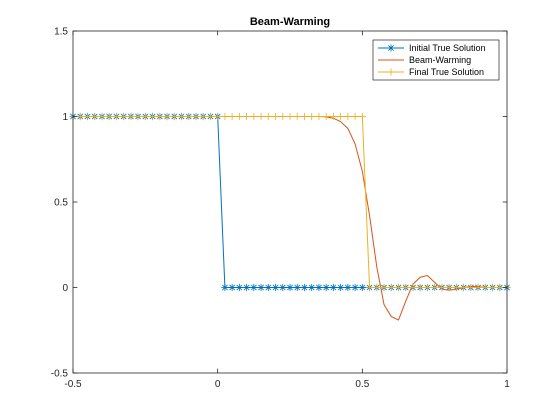 Image resolution: width=560 pixels, height=420 pixels. What do you see at coordinates (440, 60) in the screenshot?
I see `legend-label-1: Beam-Warming` at bounding box center [440, 60].